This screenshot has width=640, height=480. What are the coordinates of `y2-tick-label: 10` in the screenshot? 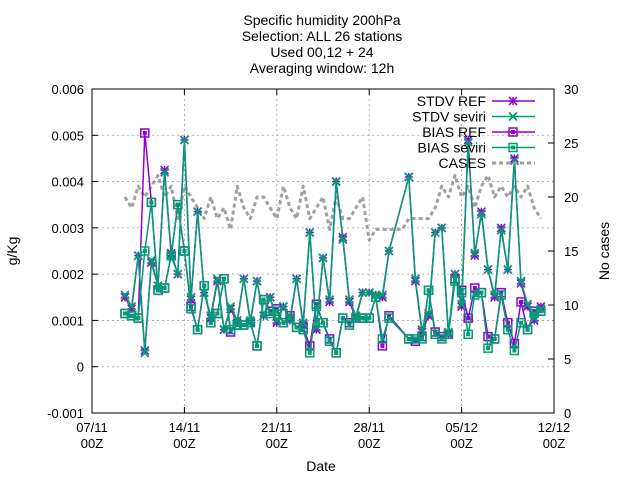 It's located at (571, 305).